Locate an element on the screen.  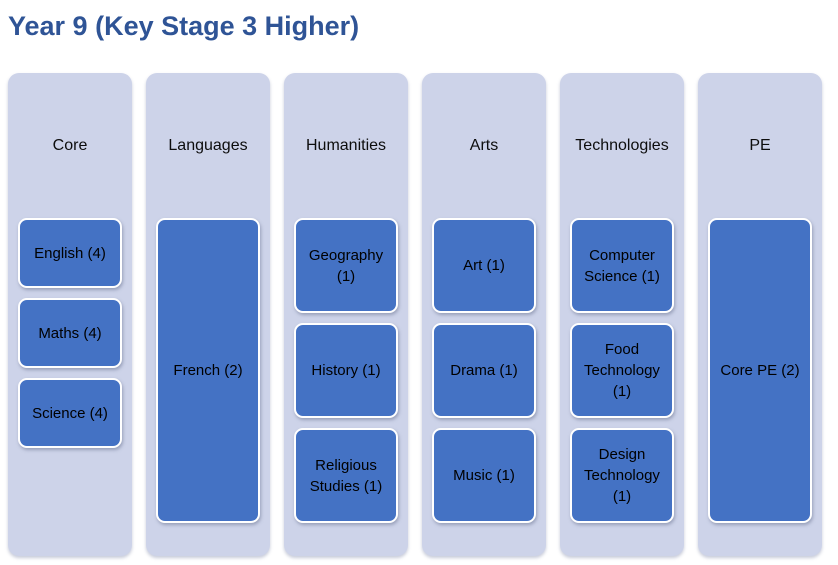
column-languages: Languages French (2) is located at coordinates (208, 314).